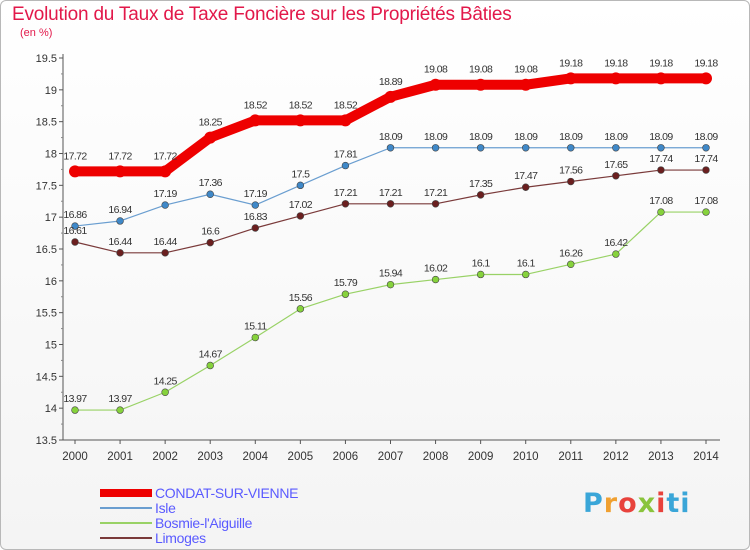  Describe the element at coordinates (46, 441) in the screenshot. I see `y-tick-label: 13.5` at that location.